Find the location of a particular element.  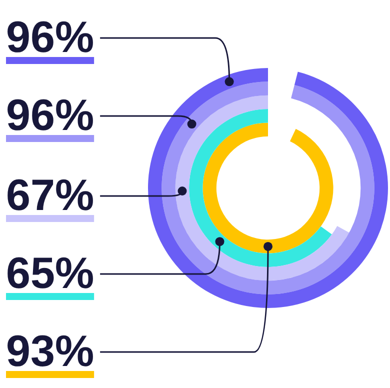

data-label: 67% is located at coordinates (50, 195).